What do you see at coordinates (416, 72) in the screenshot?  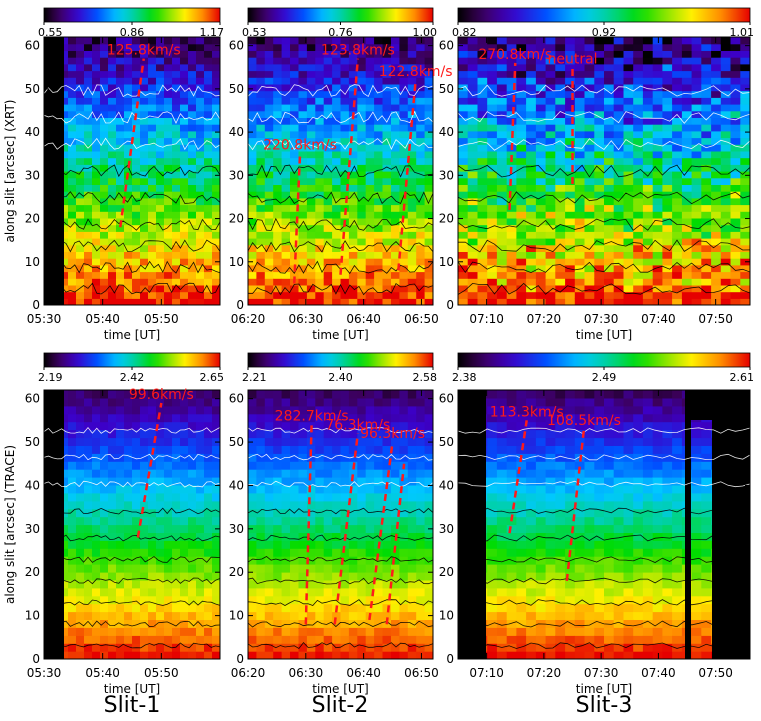 I see `velocity-label: 122.8km/s` at bounding box center [416, 72].